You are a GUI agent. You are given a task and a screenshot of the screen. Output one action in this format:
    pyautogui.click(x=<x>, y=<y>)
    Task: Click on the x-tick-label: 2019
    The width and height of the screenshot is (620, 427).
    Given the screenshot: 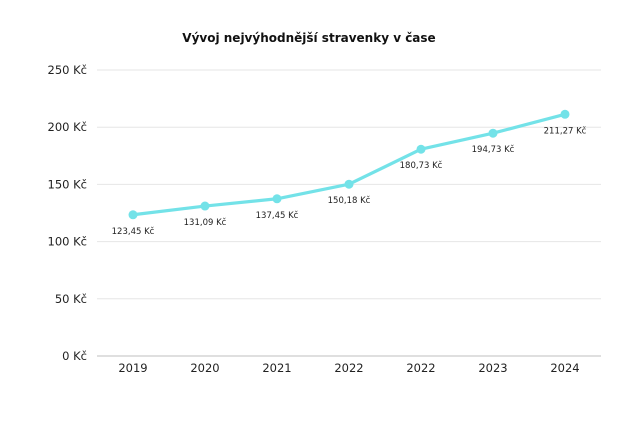 What is the action you would take?
    pyautogui.click(x=132, y=368)
    